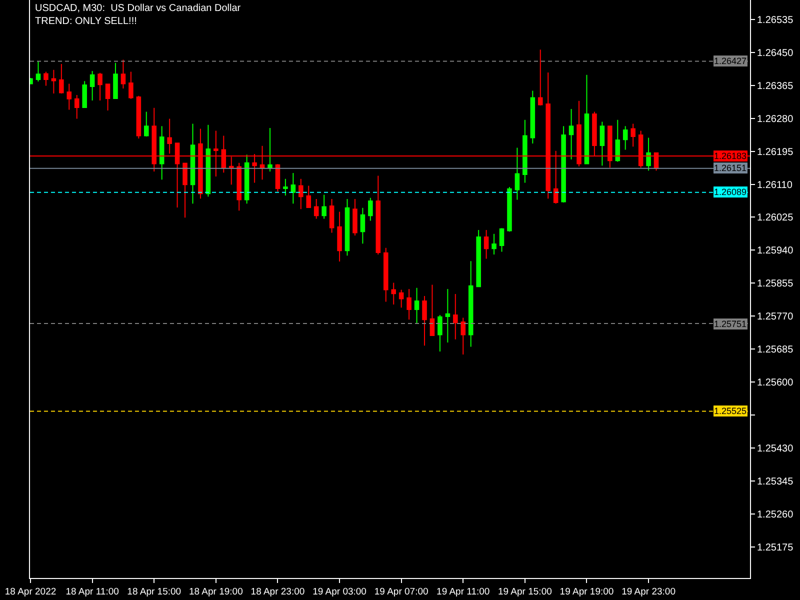  I want to click on chart-title: USDCAD, M30: US Dollar vs Canadian Dollar, so click(138, 8).